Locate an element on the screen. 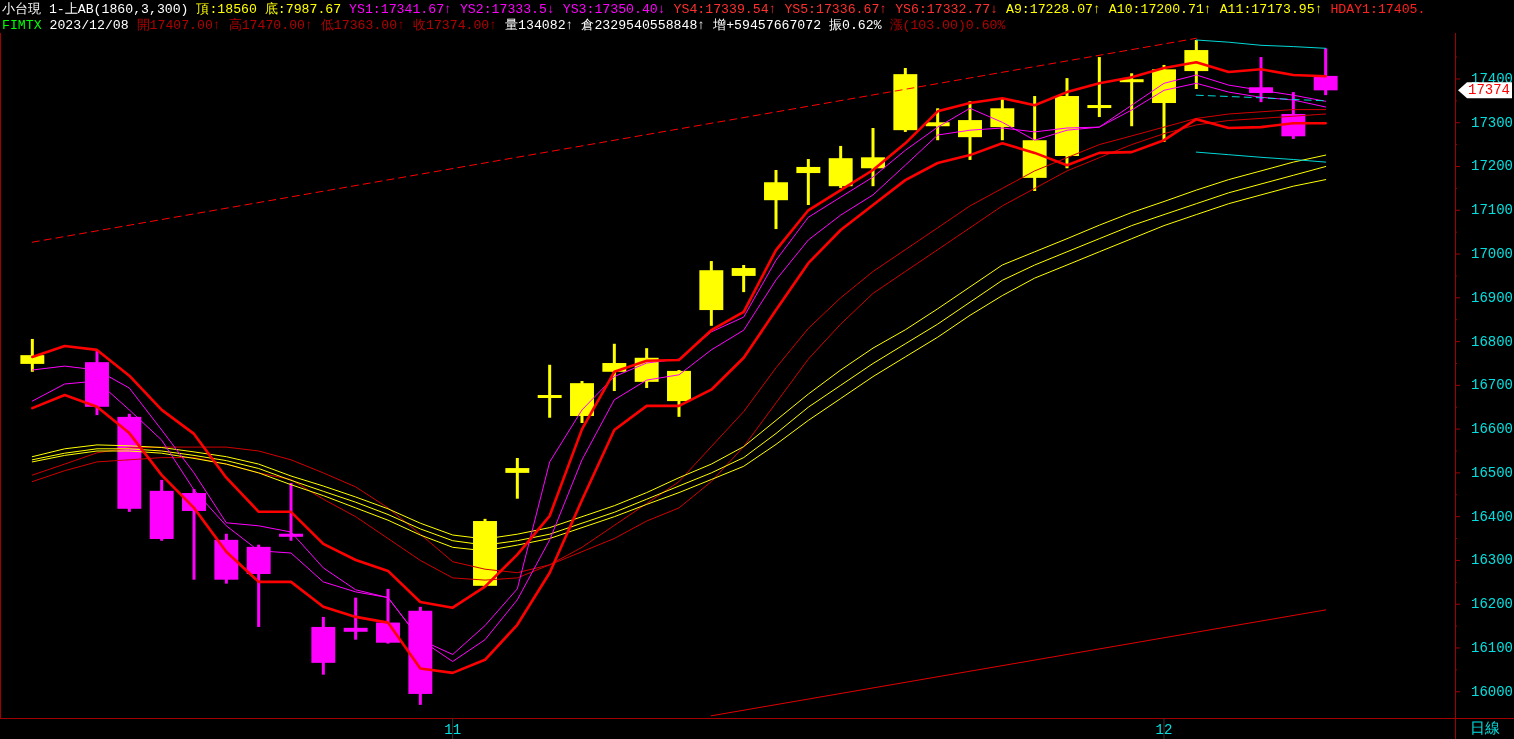  y-tick-label: 16600 is located at coordinates (1492, 429).